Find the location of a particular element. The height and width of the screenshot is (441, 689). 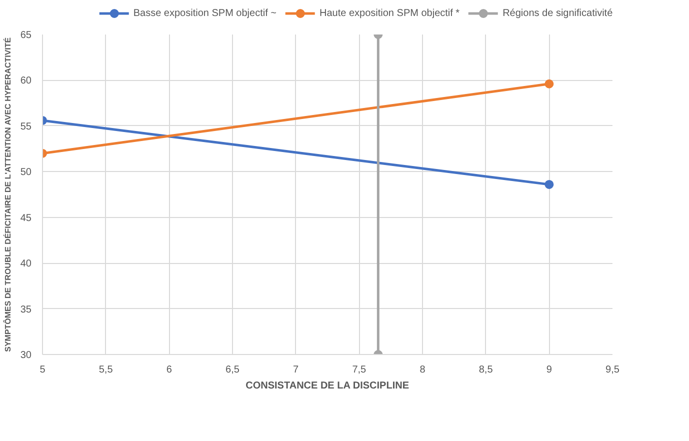

x-tick-label: 6 is located at coordinates (169, 370).